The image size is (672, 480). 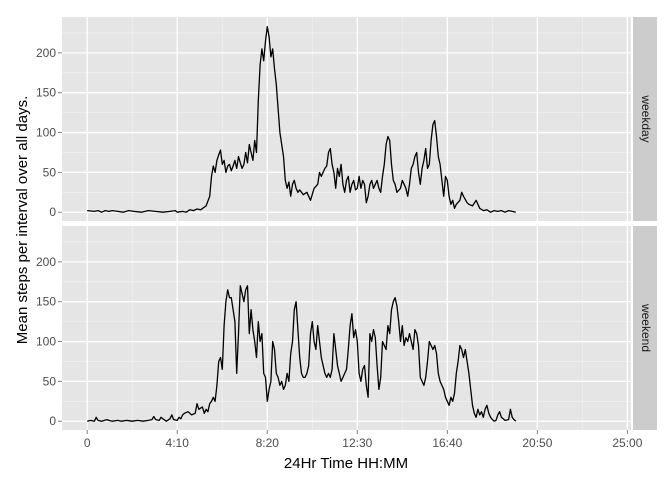 What do you see at coordinates (447, 443) in the screenshot?
I see `x-tick-label: 16:40` at bounding box center [447, 443].